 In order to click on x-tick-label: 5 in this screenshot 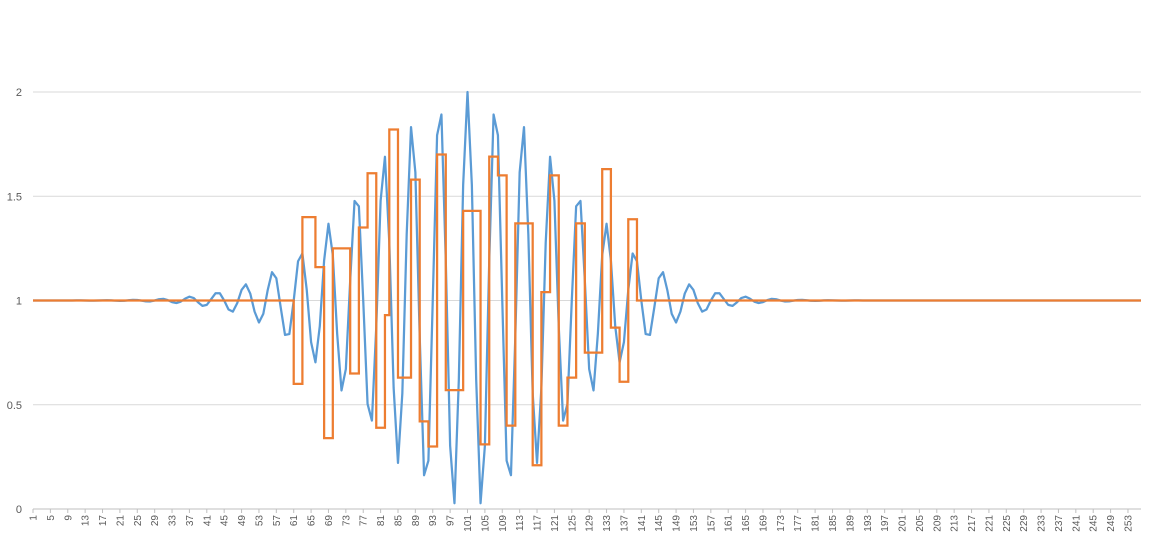, I will do `click(51, 518)`.